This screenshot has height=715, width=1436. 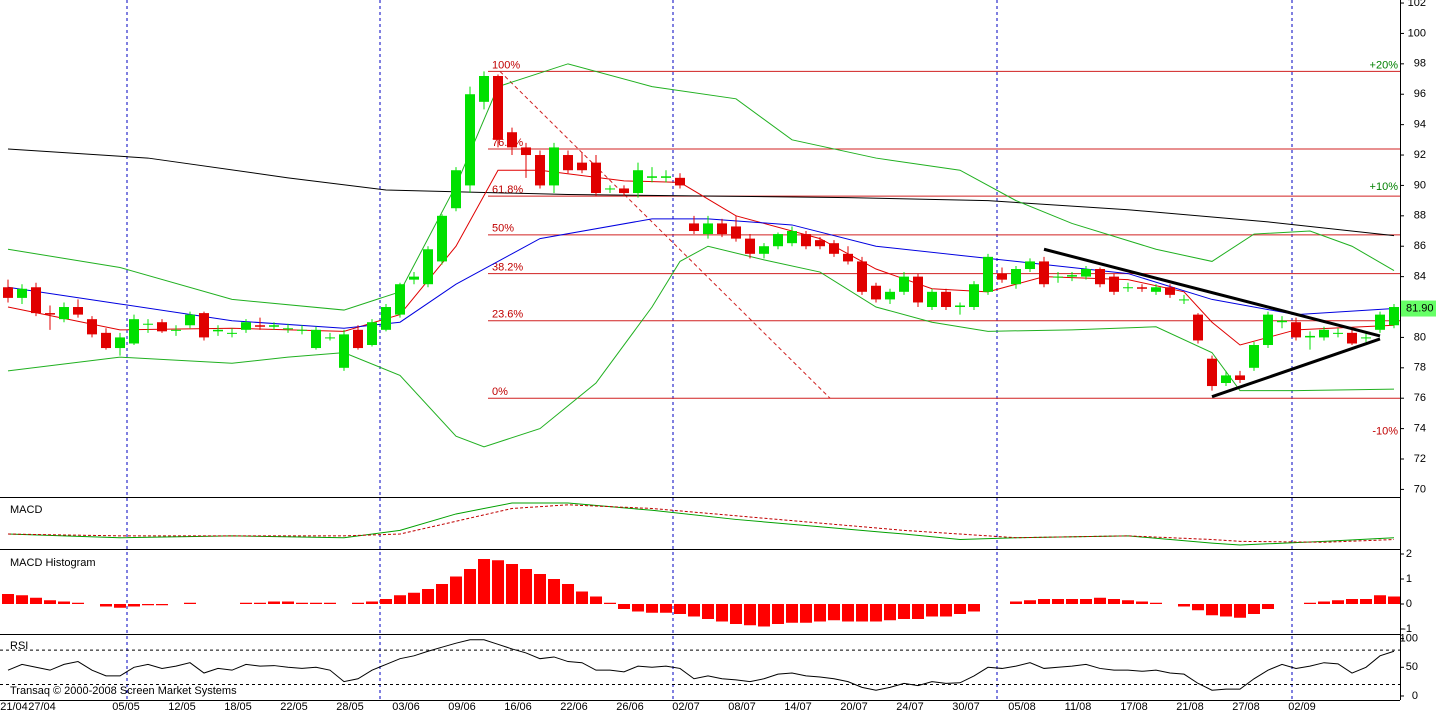 What do you see at coordinates (701, 665) in the screenshot?
I see `rsi-line` at bounding box center [701, 665].